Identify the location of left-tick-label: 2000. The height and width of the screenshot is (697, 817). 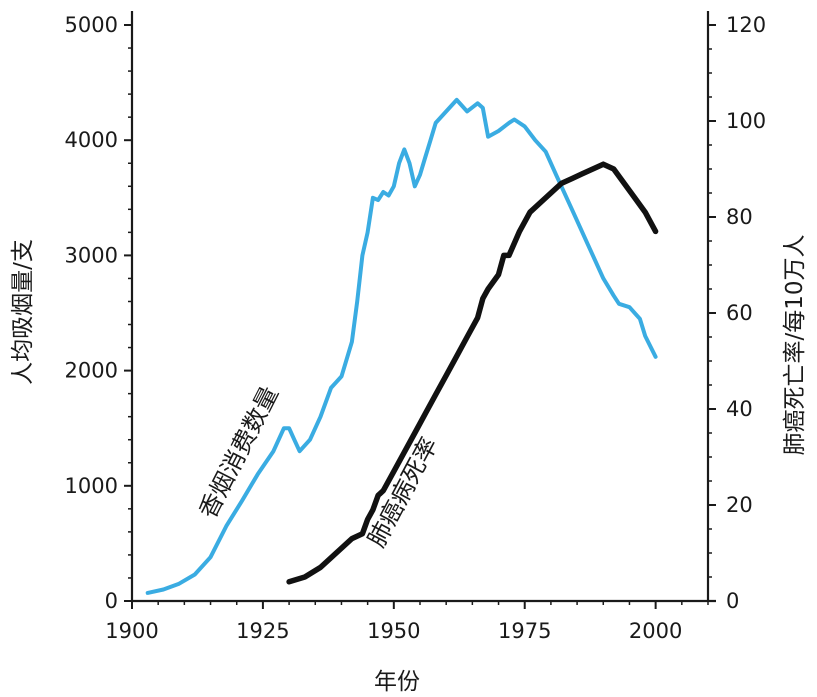
(91, 371).